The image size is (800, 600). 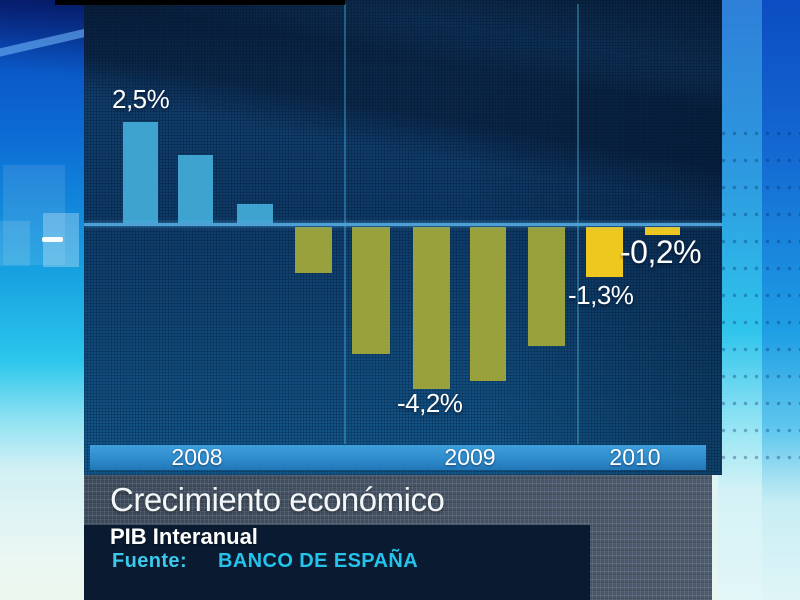 I want to click on source-label: Fuente:, so click(x=150, y=561).